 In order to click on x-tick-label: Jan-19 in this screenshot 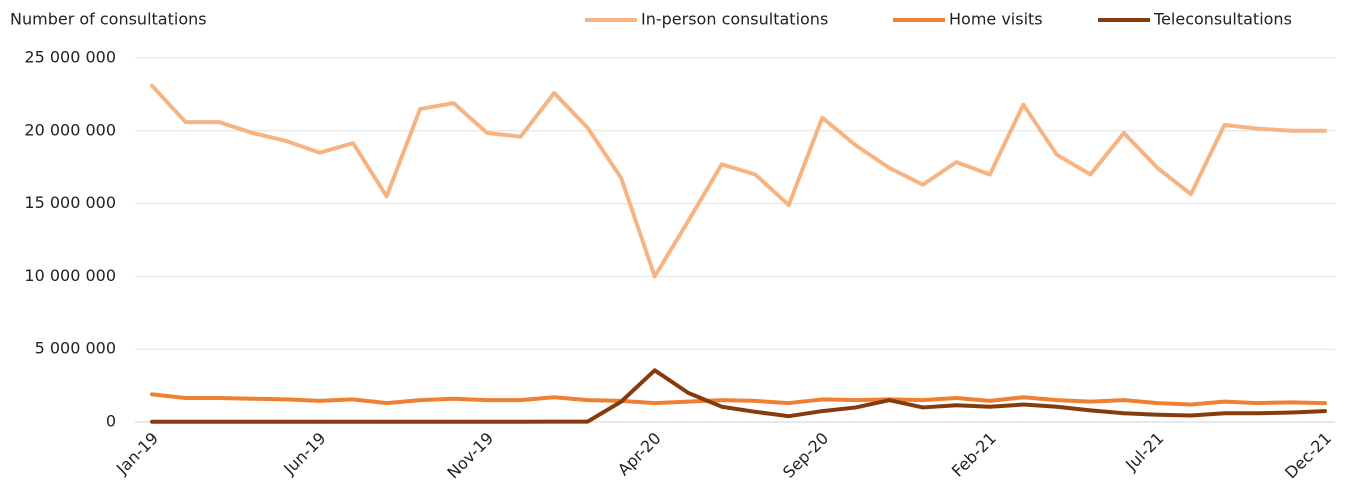, I will do `click(137, 454)`.